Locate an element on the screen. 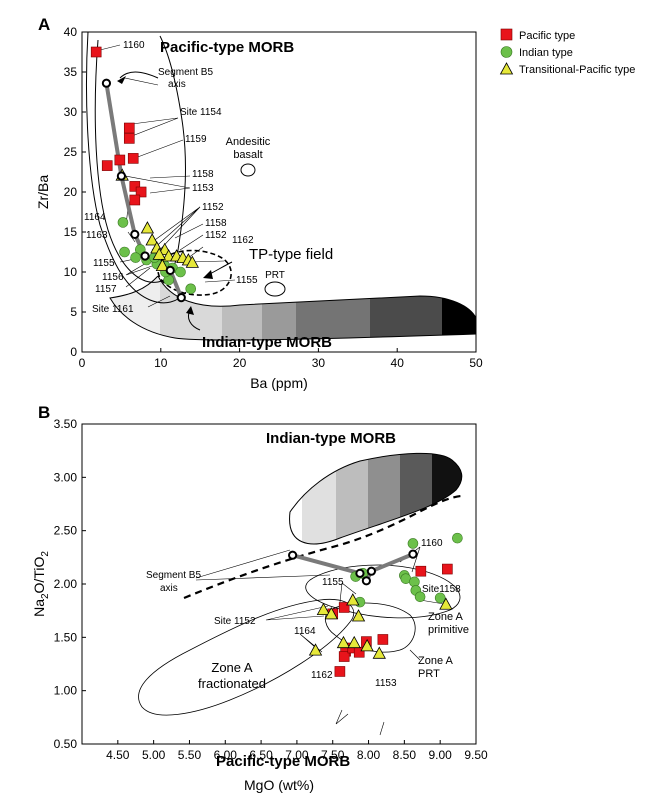  site-1158b-label-a: 1158 is located at coordinates (216, 223).